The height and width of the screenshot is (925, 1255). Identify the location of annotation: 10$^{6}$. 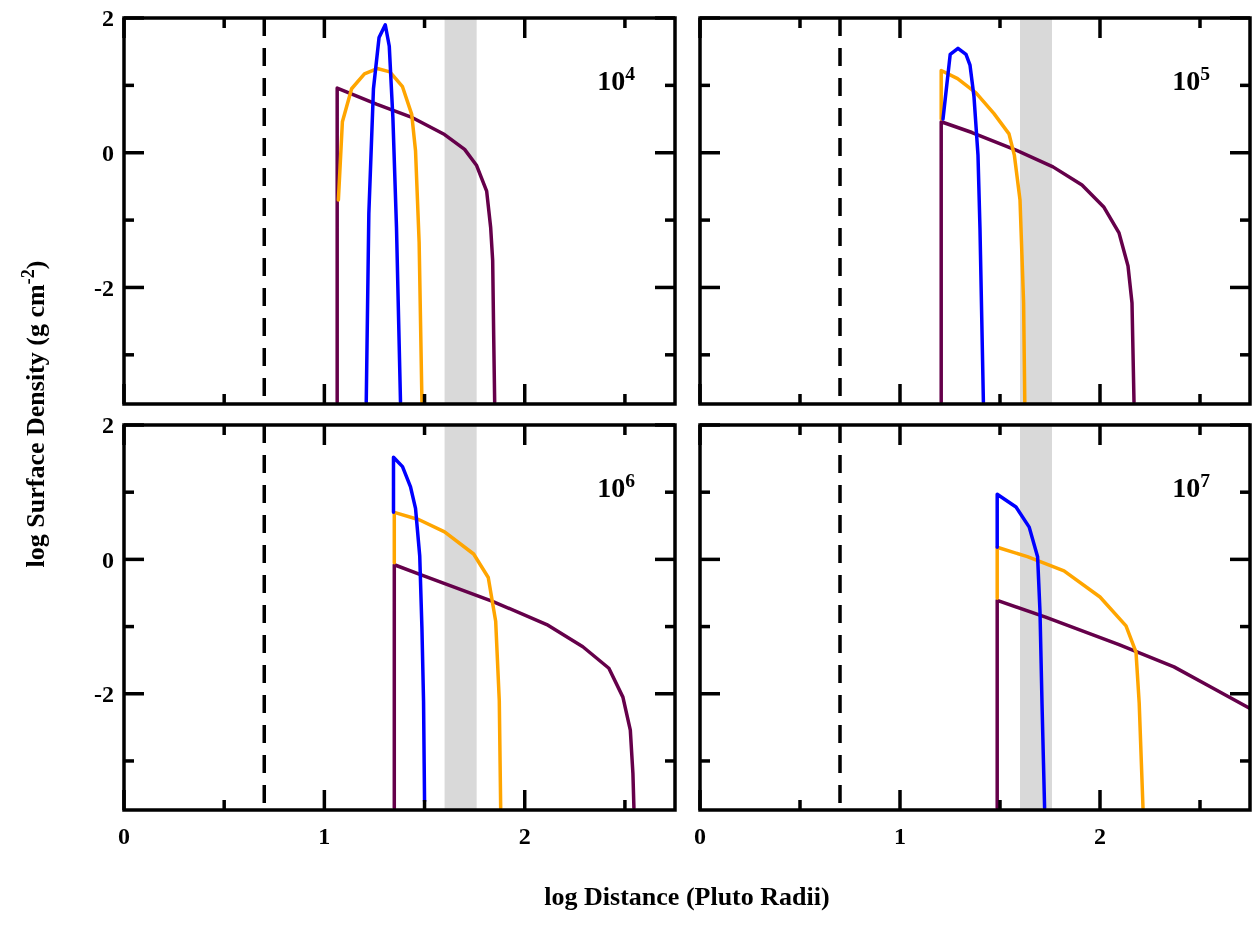
(616, 486).